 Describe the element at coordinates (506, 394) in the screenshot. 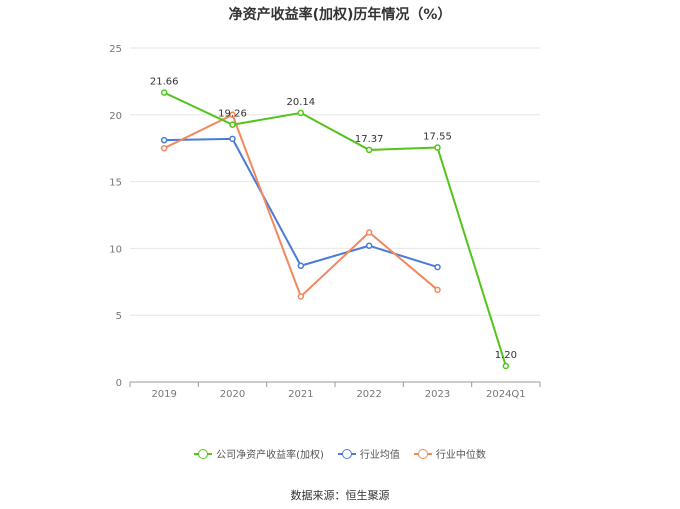

I see `x-tick-label: 2024Q1` at that location.